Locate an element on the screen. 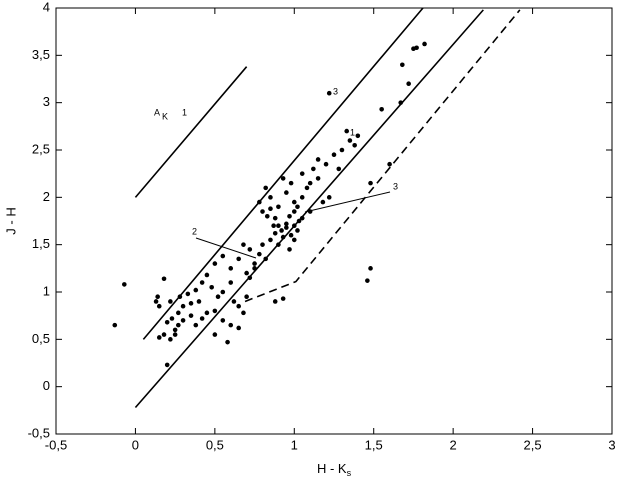 The image size is (618, 486). x-tick-label: 1 is located at coordinates (294, 444).